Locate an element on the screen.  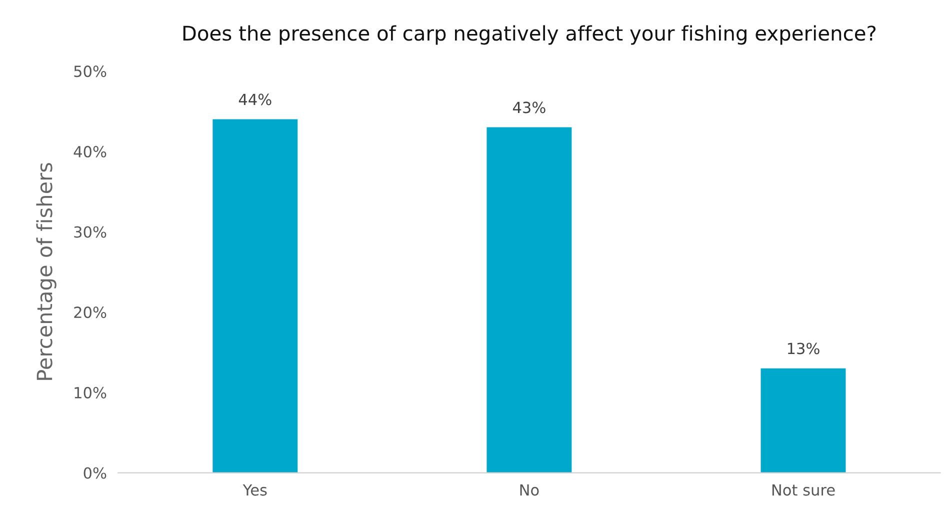
chart-title: Does the presence of carp negatively affect your fishing experience? is located at coordinates (529, 35).